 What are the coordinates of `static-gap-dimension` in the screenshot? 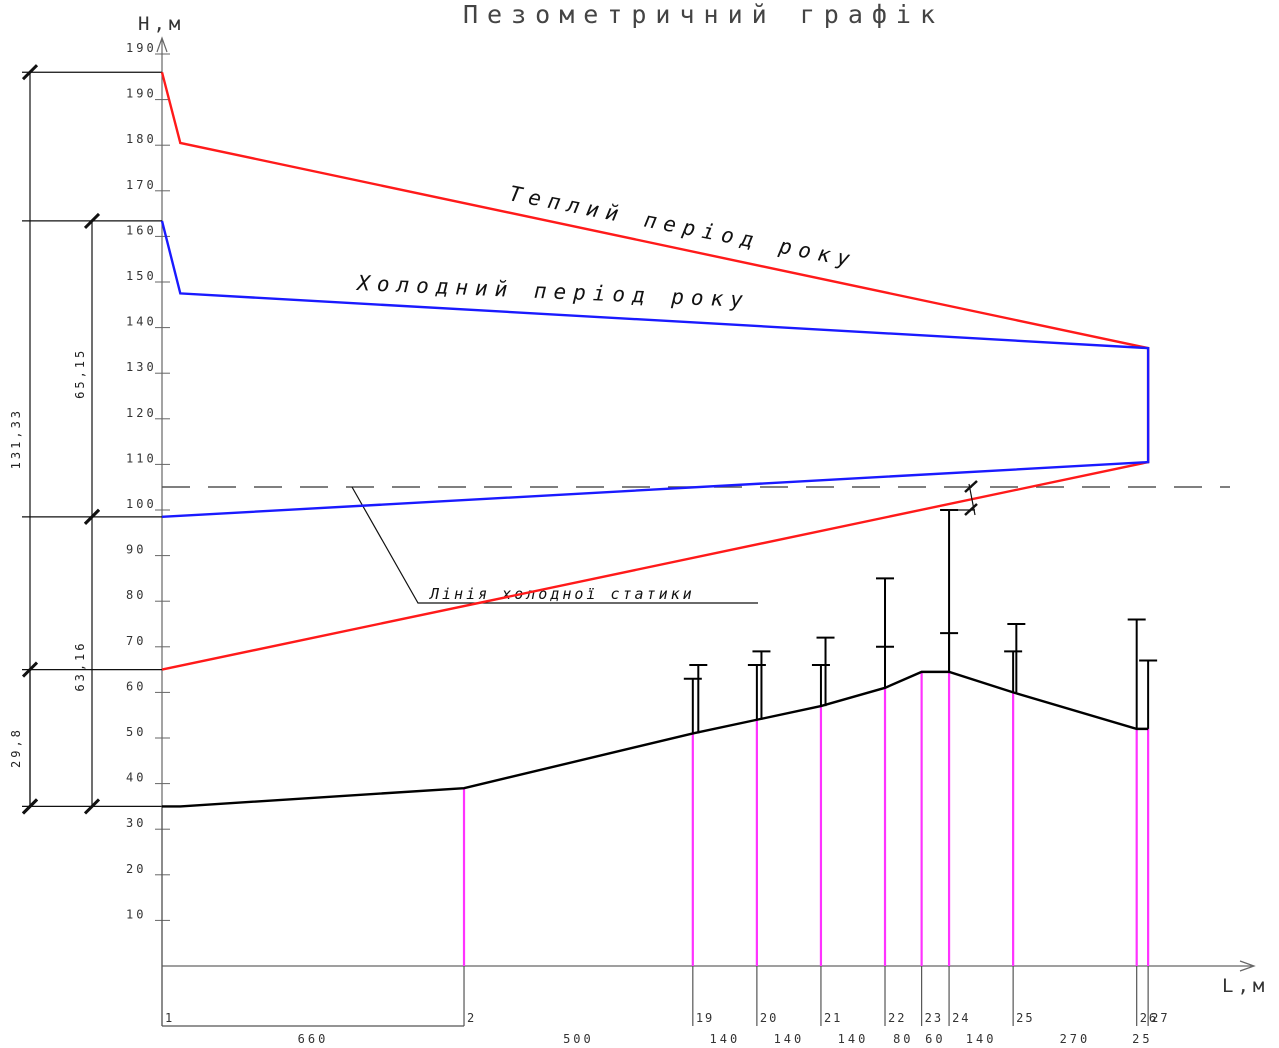 It's located at (963, 498).